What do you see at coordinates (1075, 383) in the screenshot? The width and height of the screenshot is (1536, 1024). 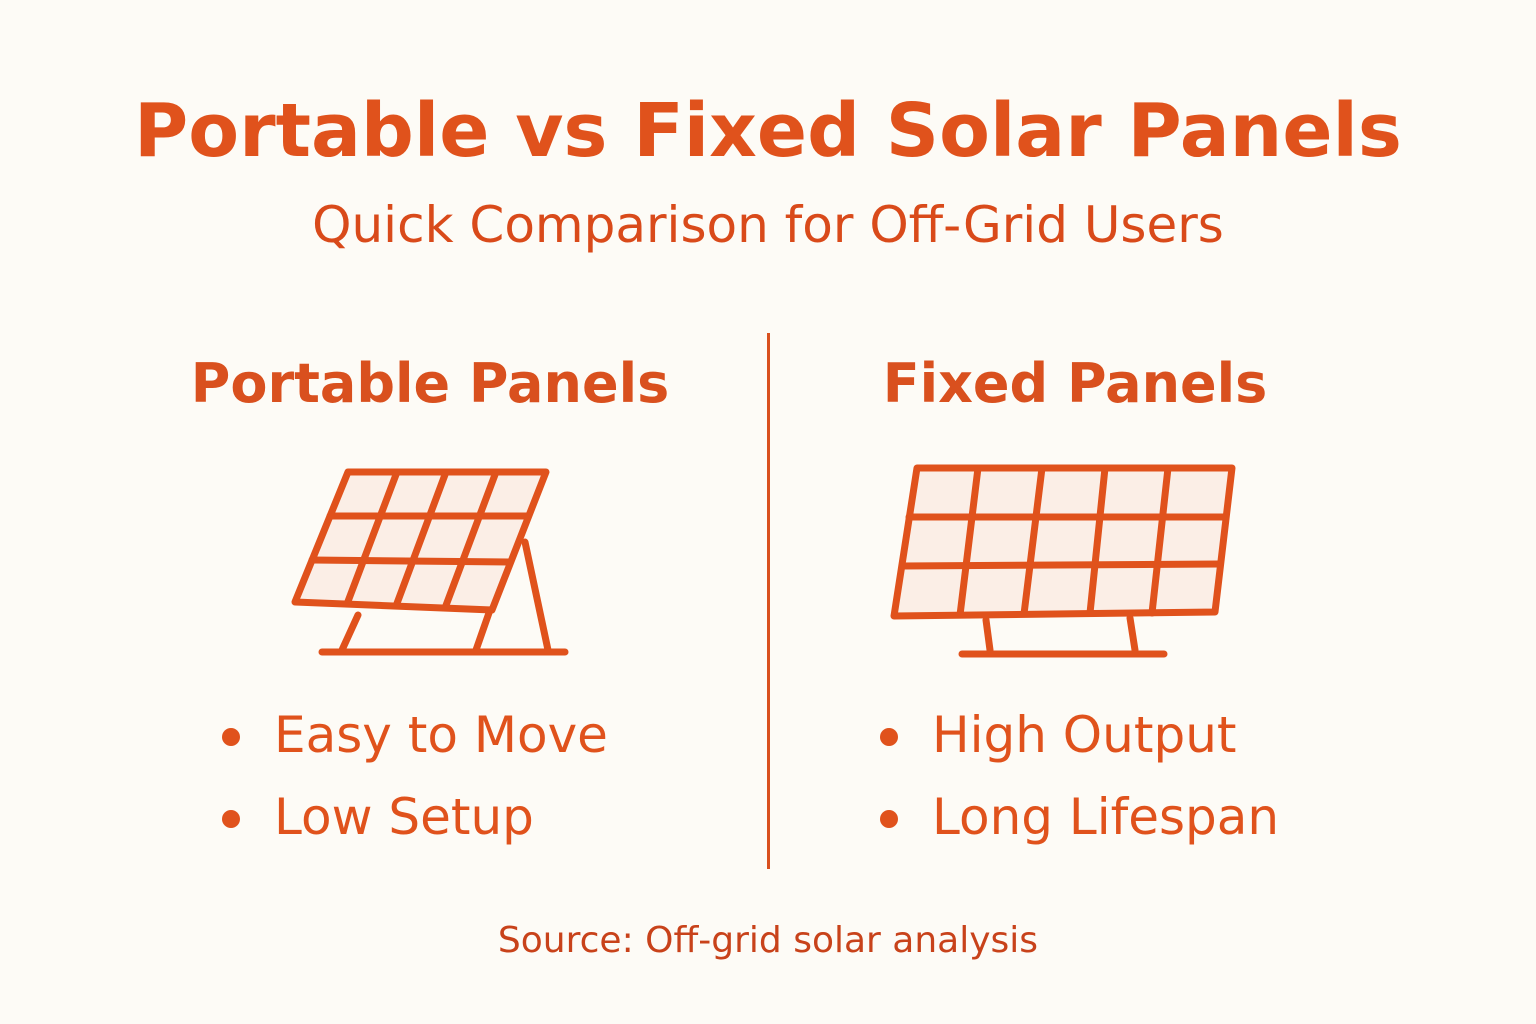 I see `fixed-panels-heading: Fixed Panels` at bounding box center [1075, 383].